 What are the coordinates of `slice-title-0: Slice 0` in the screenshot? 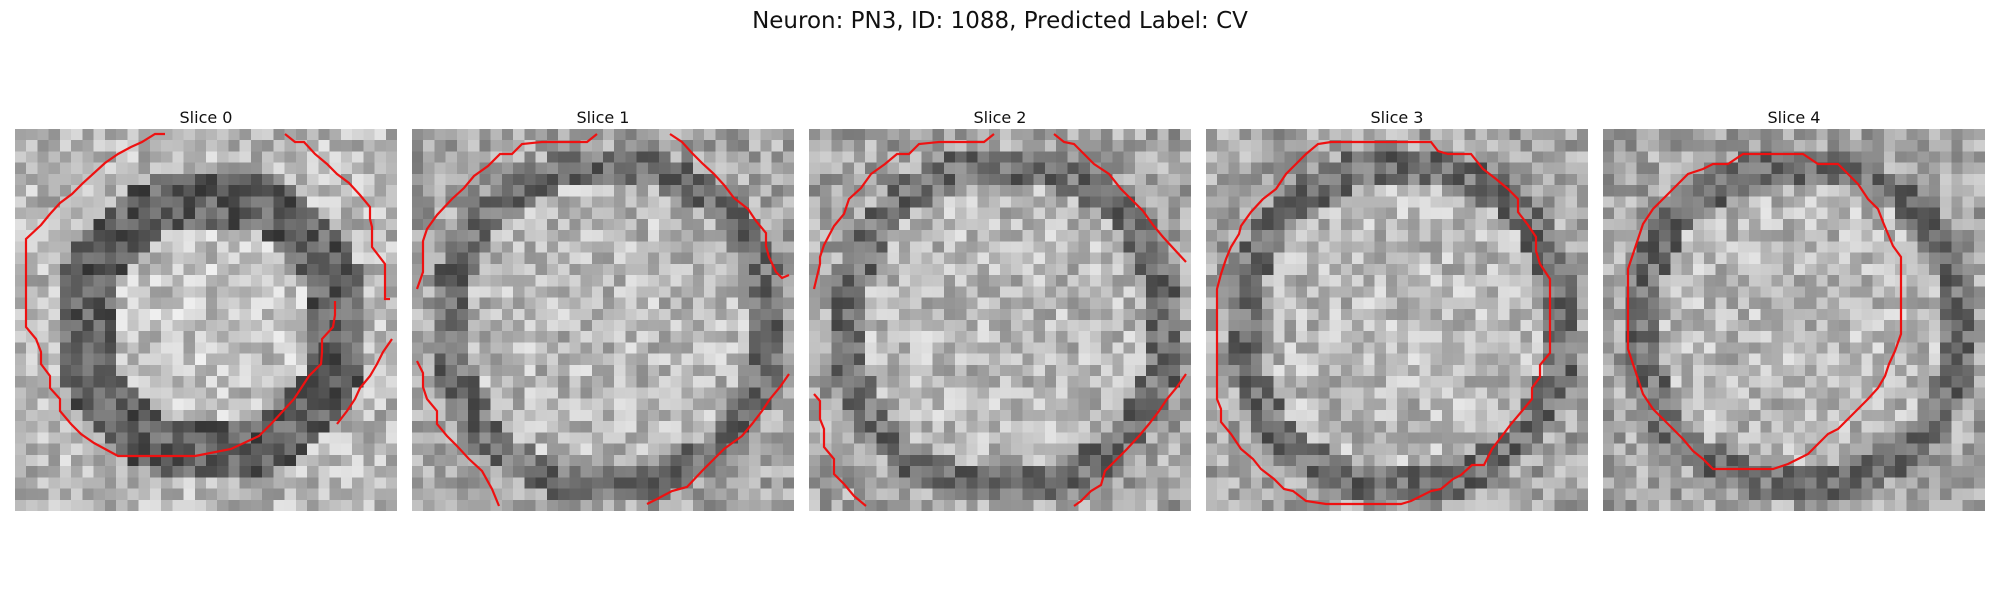 It's located at (206, 117).